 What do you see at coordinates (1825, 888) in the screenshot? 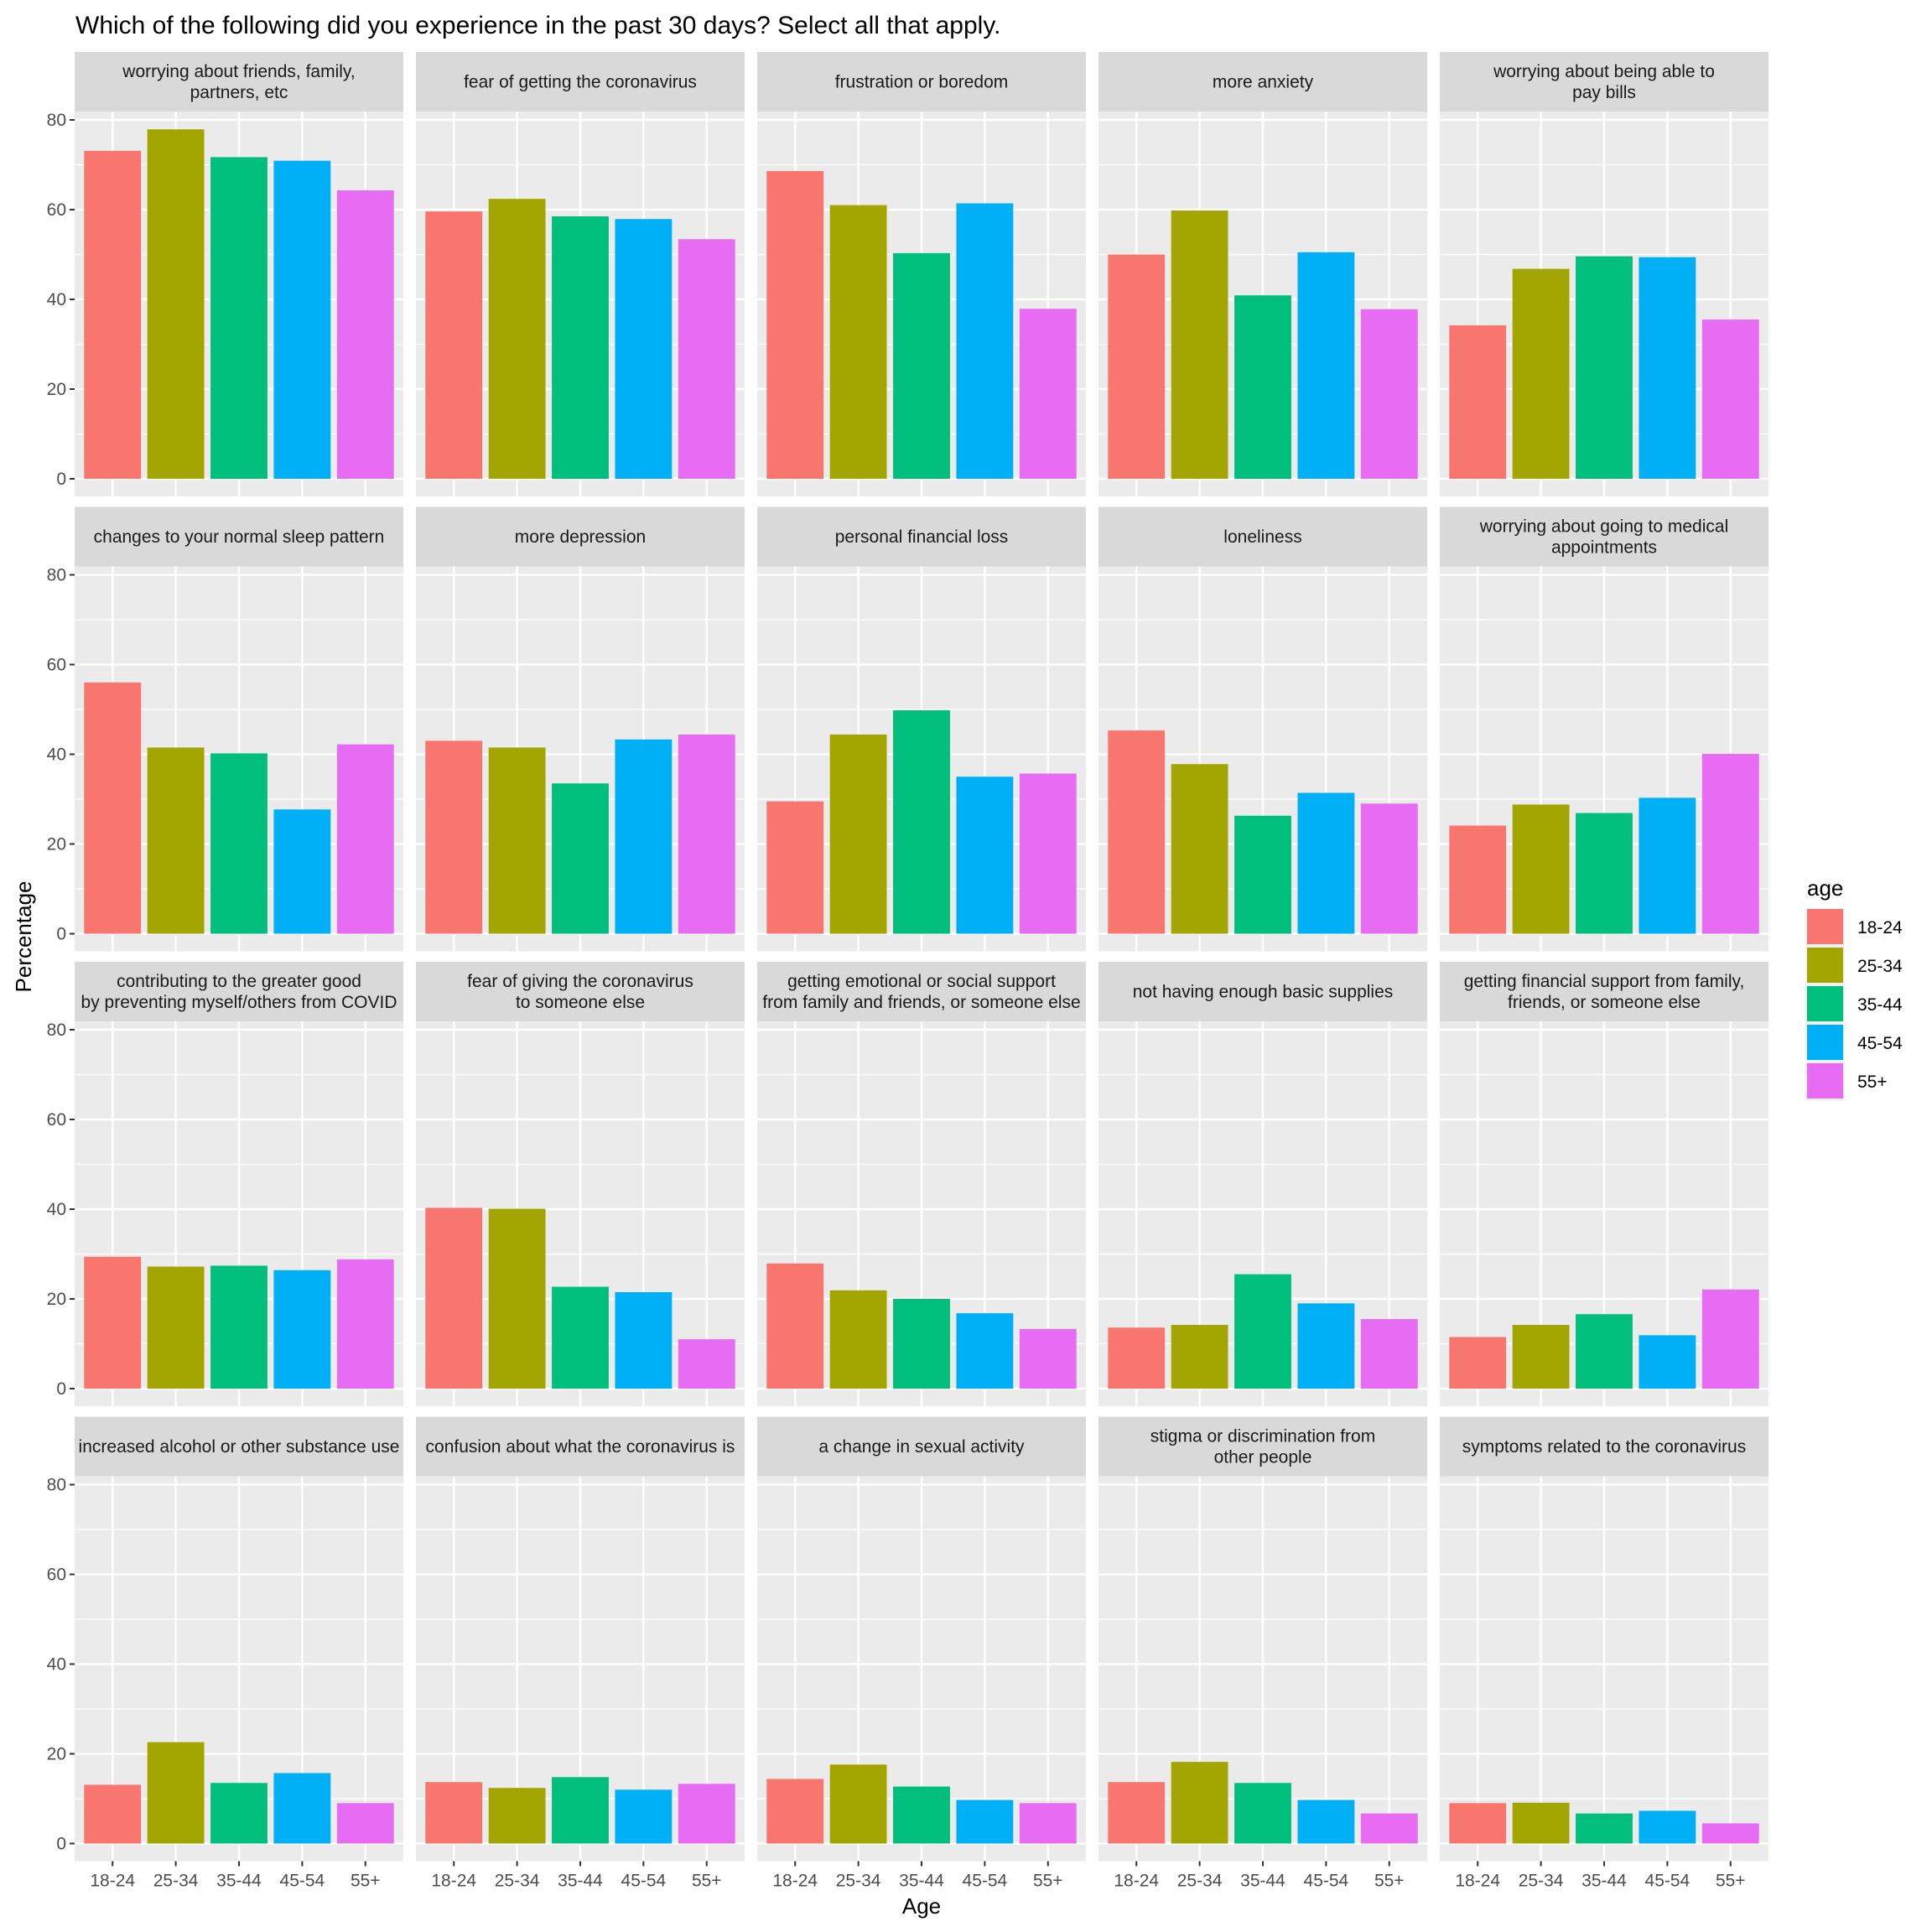
I see `legend-title: age` at bounding box center [1825, 888].